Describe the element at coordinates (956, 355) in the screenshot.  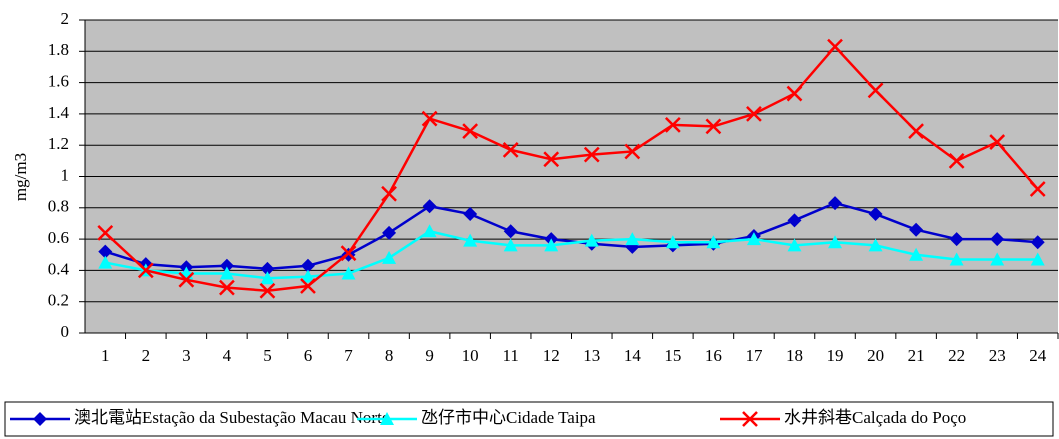
I see `x-tick-label: 22` at that location.